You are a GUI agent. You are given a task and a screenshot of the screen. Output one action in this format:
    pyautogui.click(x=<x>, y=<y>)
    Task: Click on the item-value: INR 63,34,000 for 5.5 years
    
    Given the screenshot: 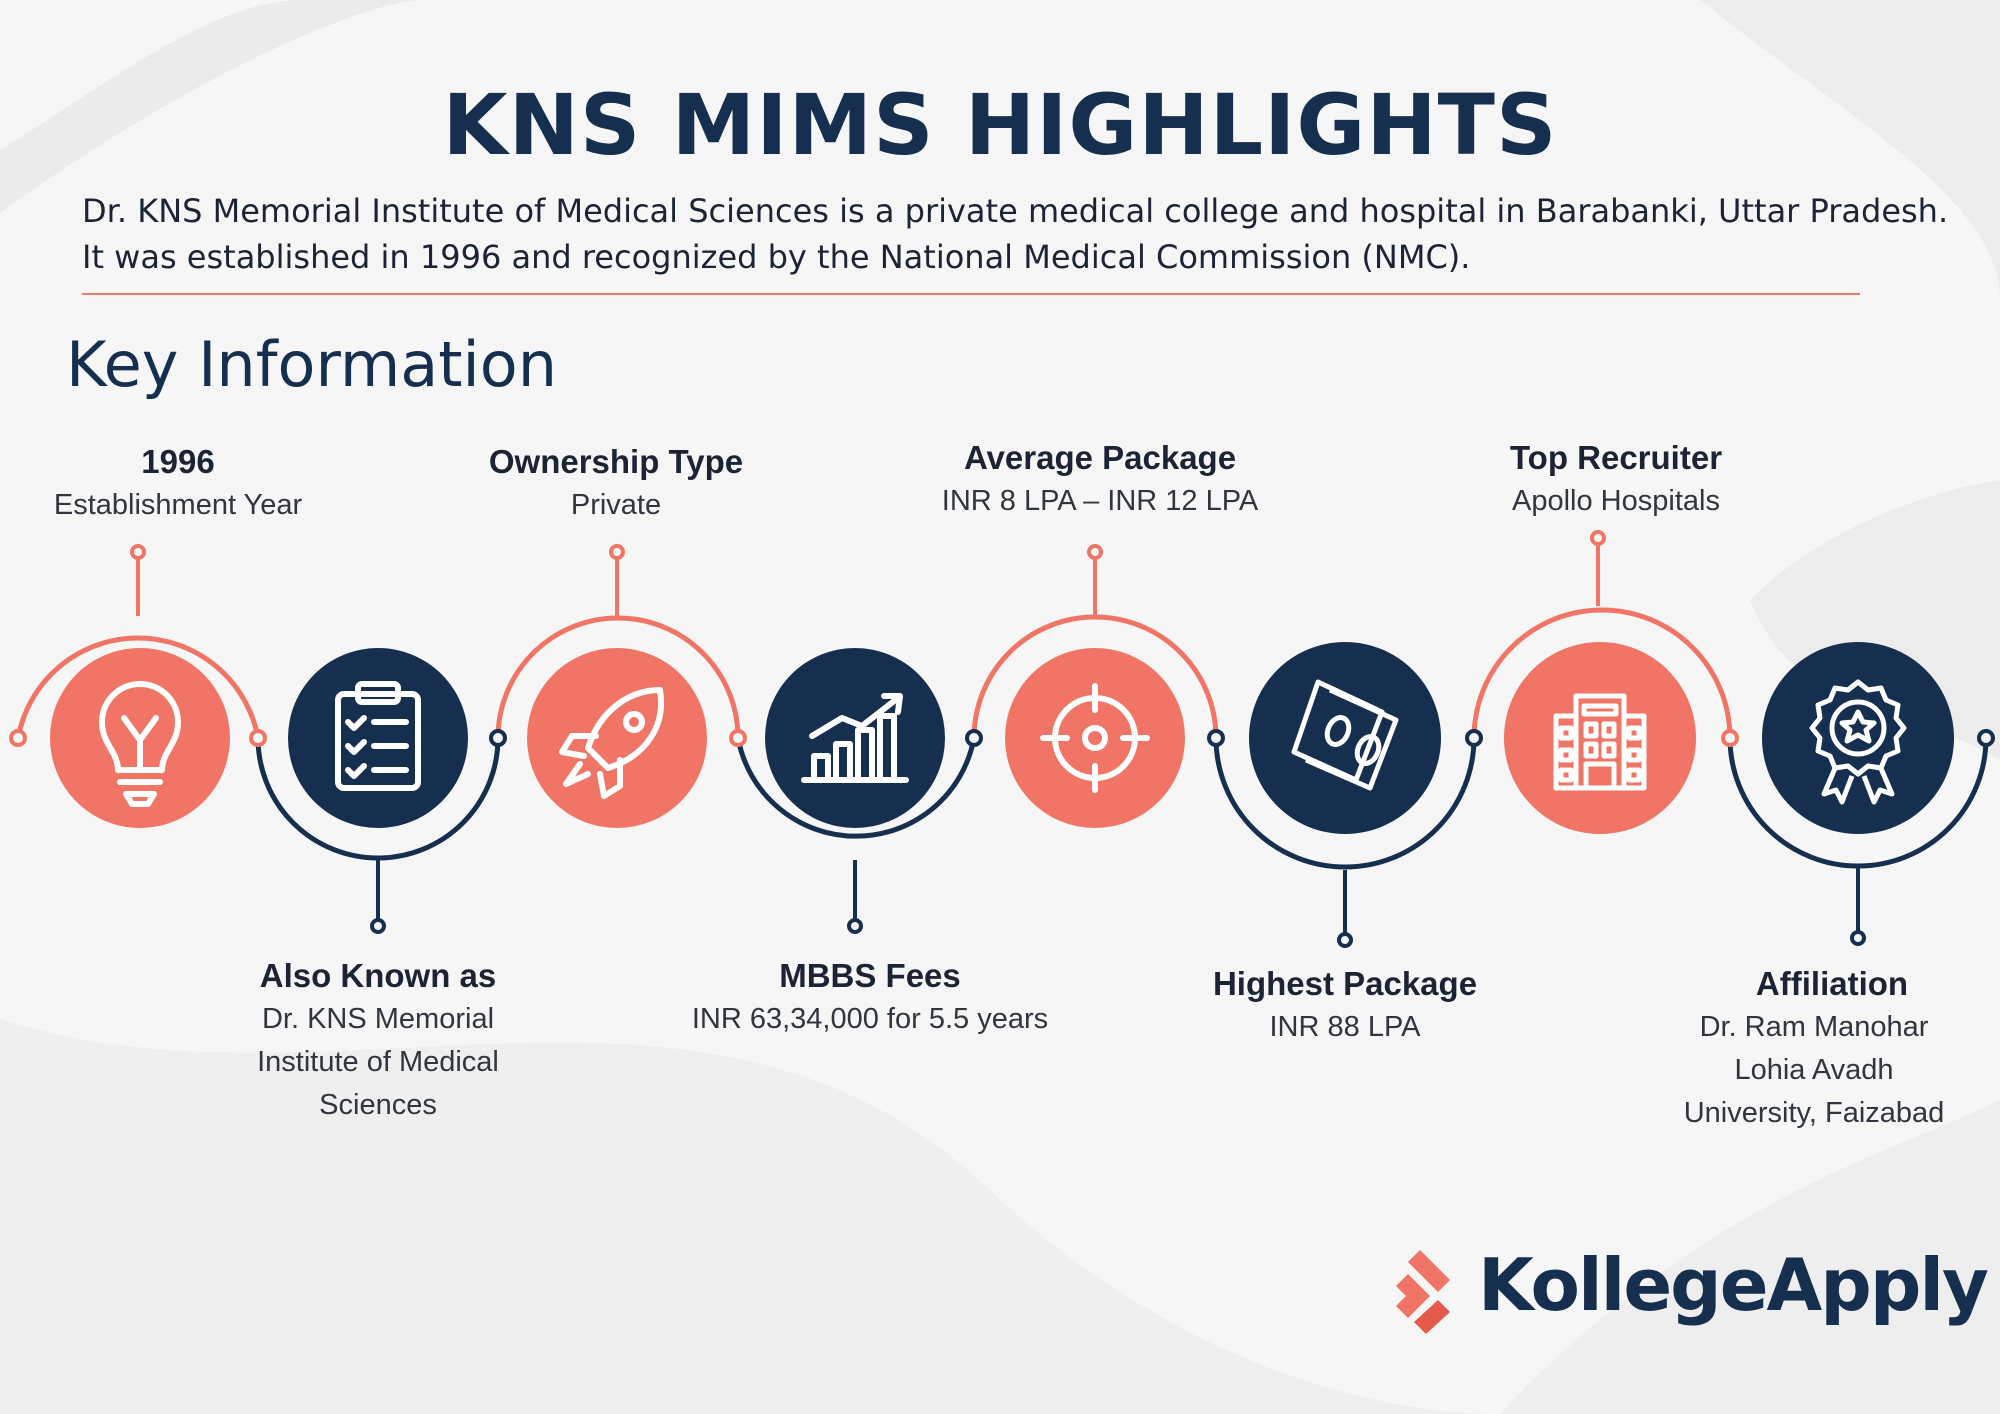 What is the action you would take?
    pyautogui.click(x=870, y=1019)
    